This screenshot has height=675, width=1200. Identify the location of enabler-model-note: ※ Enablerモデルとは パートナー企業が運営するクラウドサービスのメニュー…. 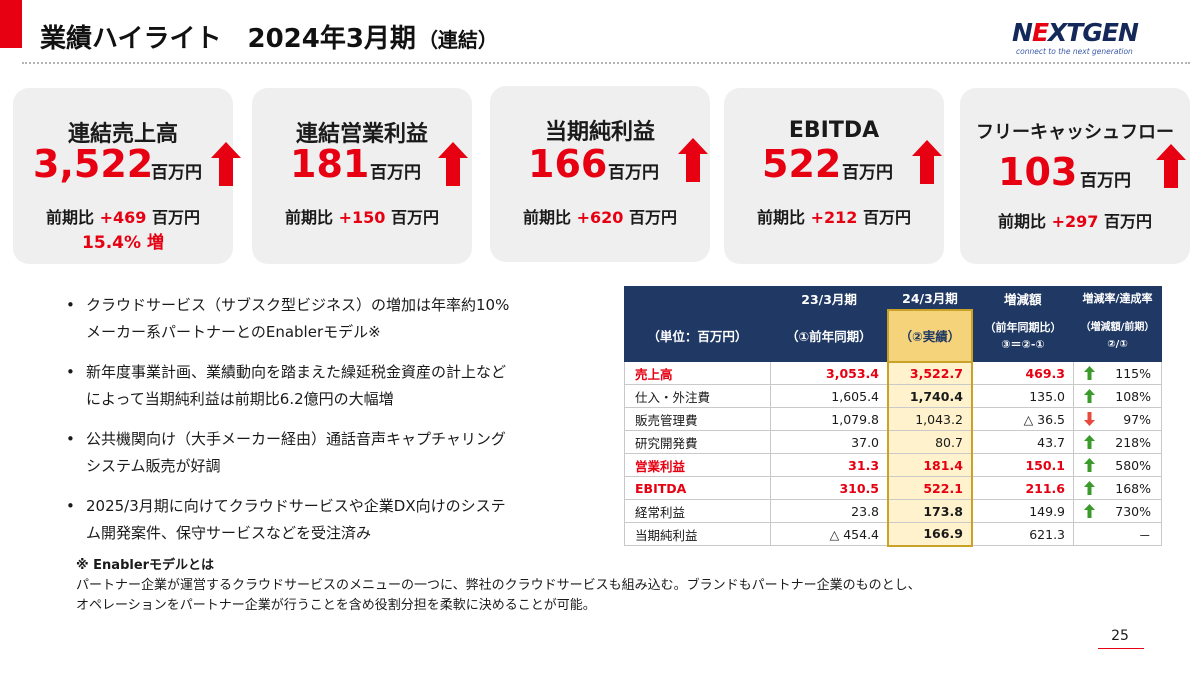
(498, 586).